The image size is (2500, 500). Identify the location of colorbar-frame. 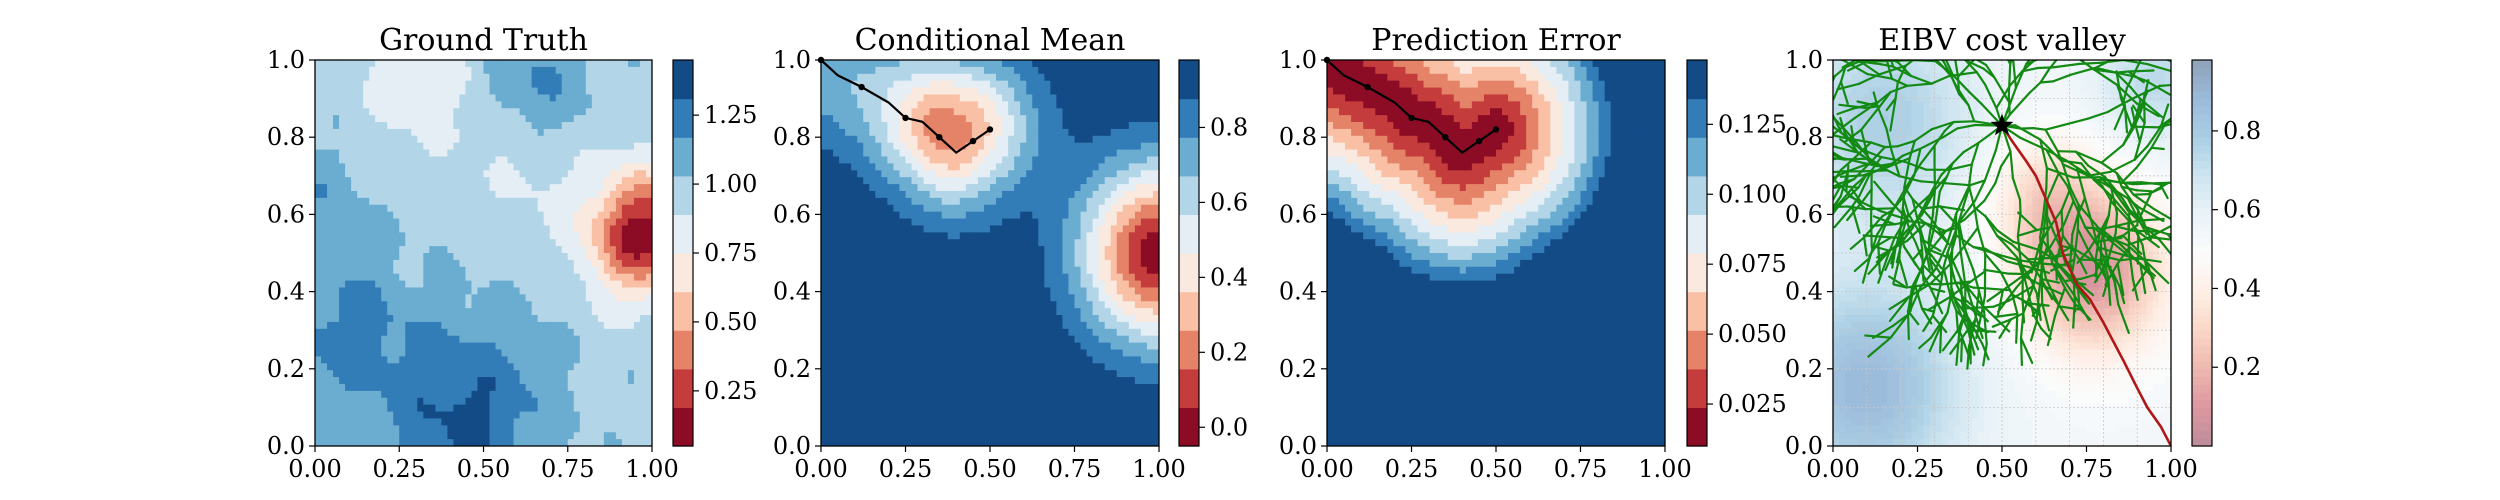
(2202, 253).